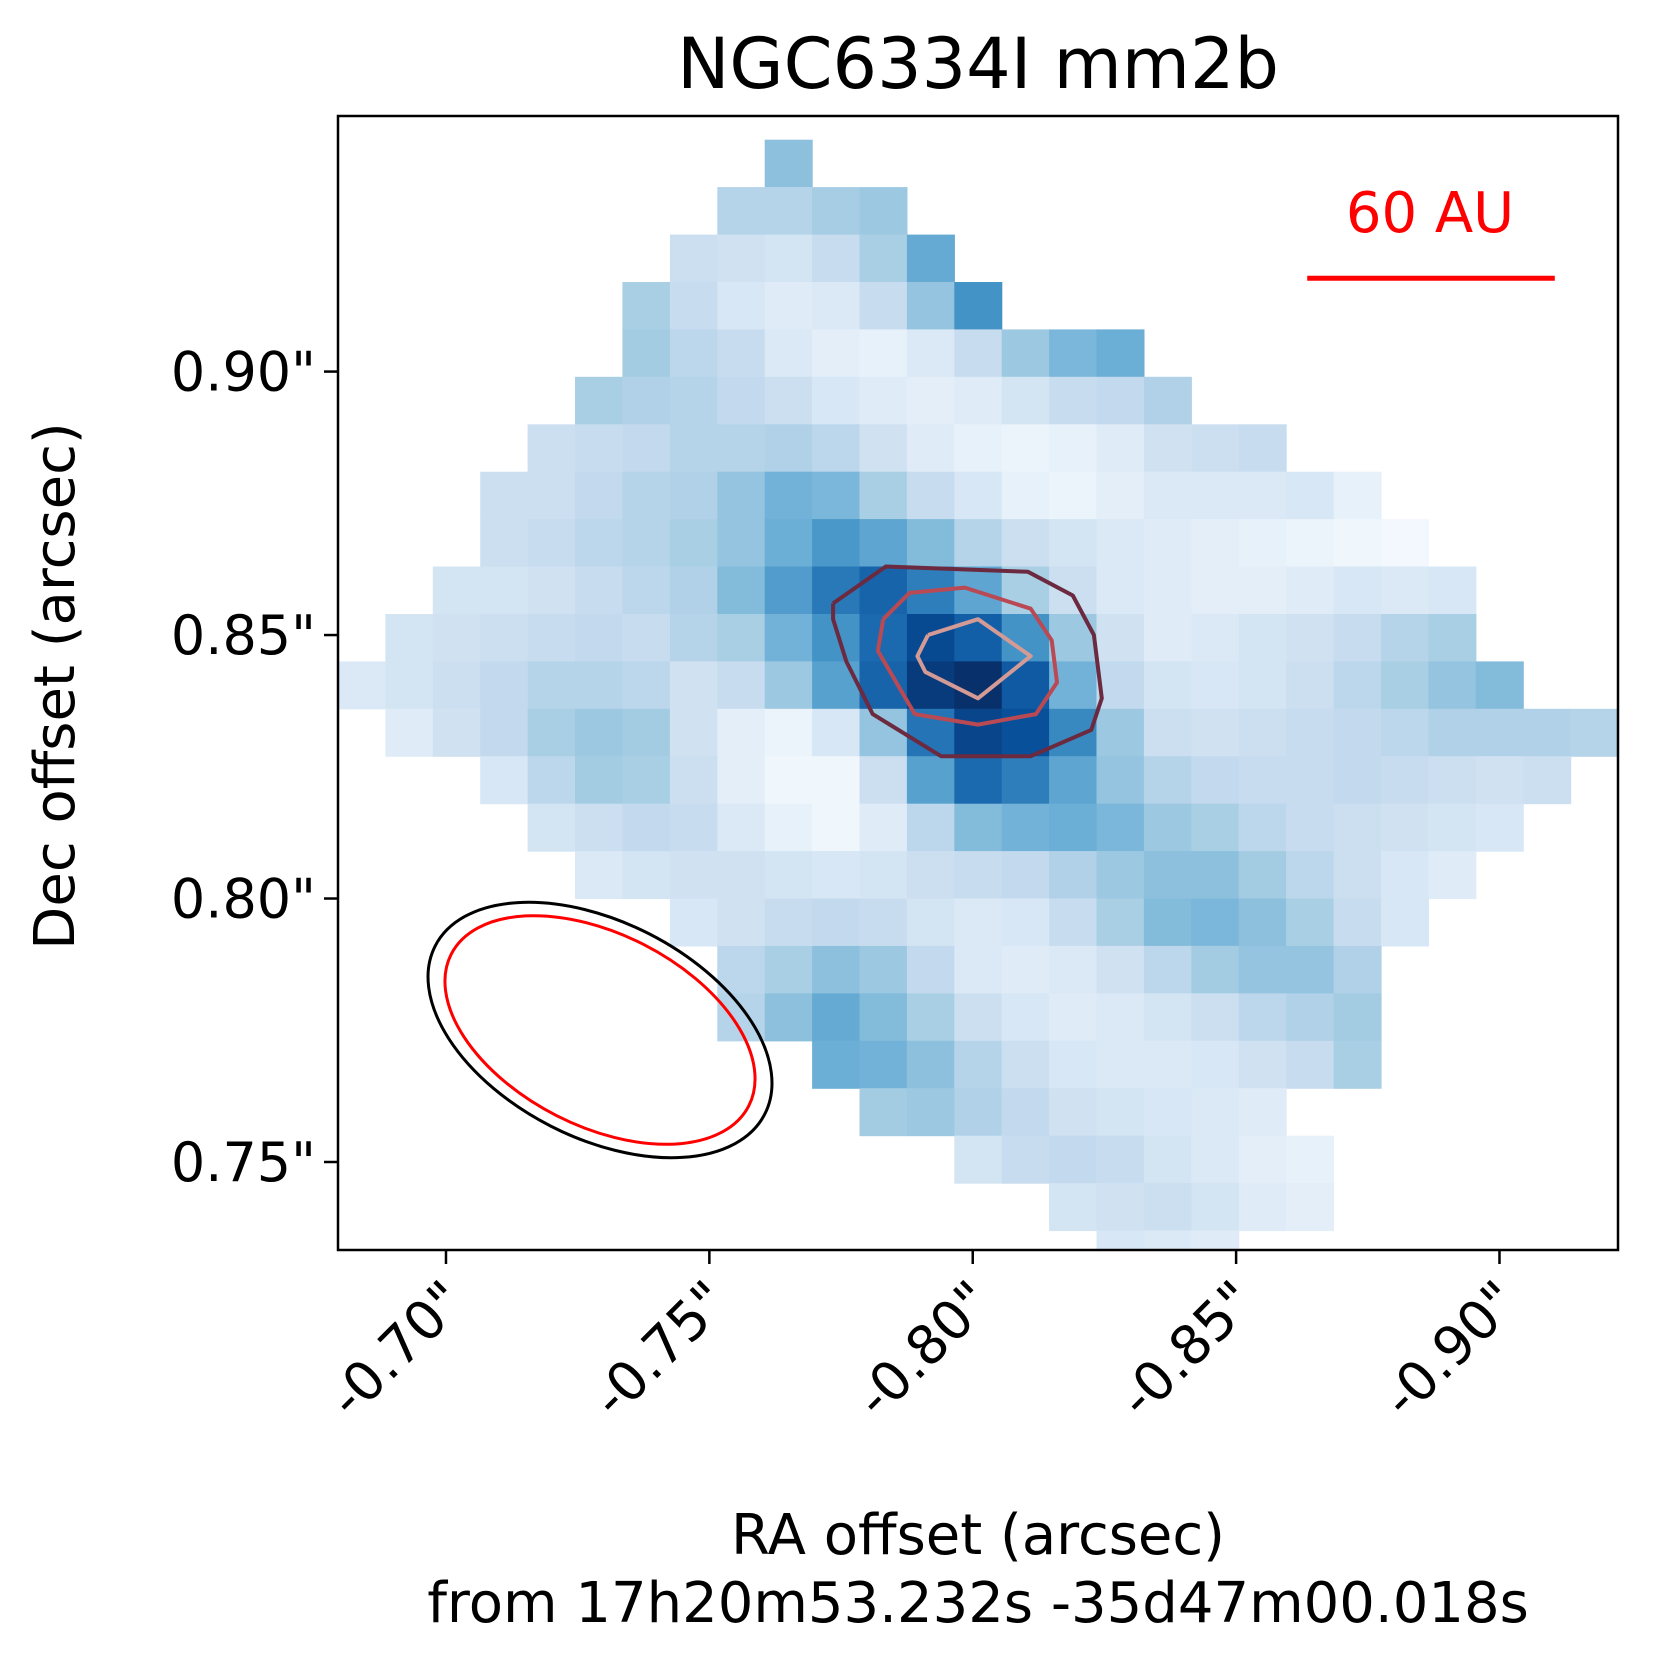 Image resolution: width=1661 pixels, height=1666 pixels. Describe the element at coordinates (243, 1162) in the screenshot. I see `y-tick-label: 0.75"` at that location.